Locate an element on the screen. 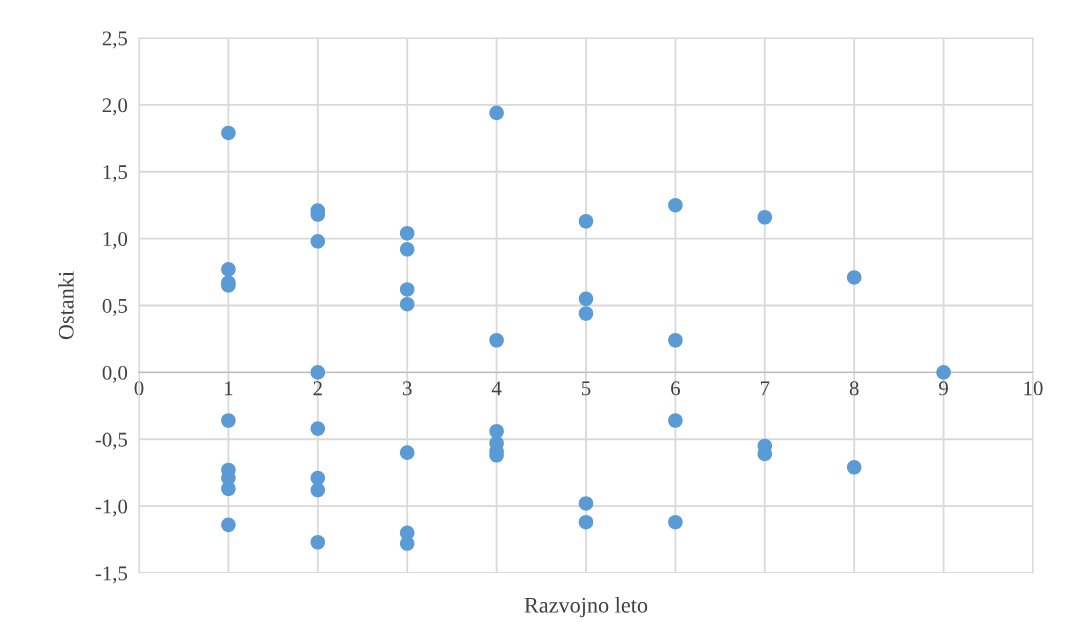 This screenshot has height=639, width=1067. x-tick-label: 3 is located at coordinates (407, 388).